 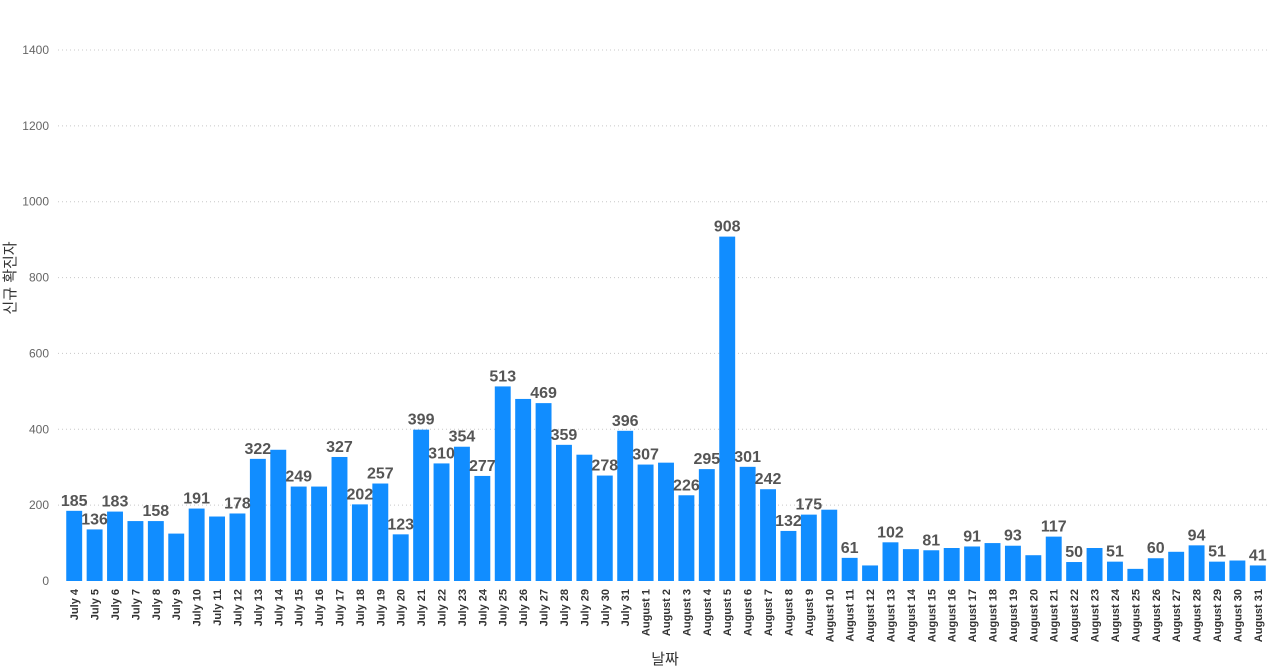 What do you see at coordinates (1259, 615) in the screenshot?
I see `x-tick-label: August 31` at bounding box center [1259, 615].